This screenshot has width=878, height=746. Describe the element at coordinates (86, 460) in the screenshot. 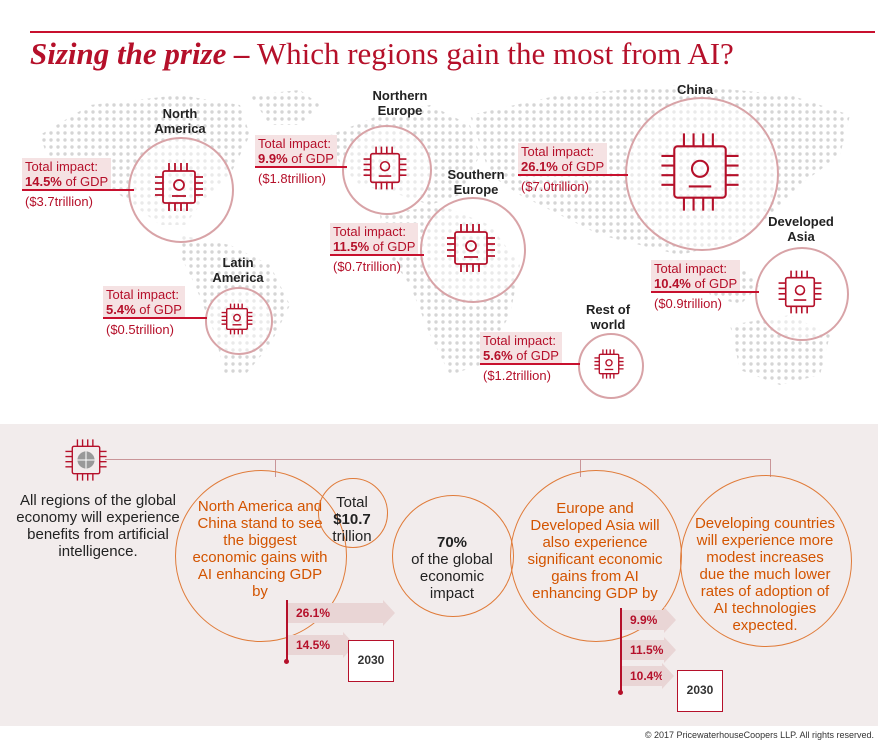

I see `globe-chip-icon` at that location.